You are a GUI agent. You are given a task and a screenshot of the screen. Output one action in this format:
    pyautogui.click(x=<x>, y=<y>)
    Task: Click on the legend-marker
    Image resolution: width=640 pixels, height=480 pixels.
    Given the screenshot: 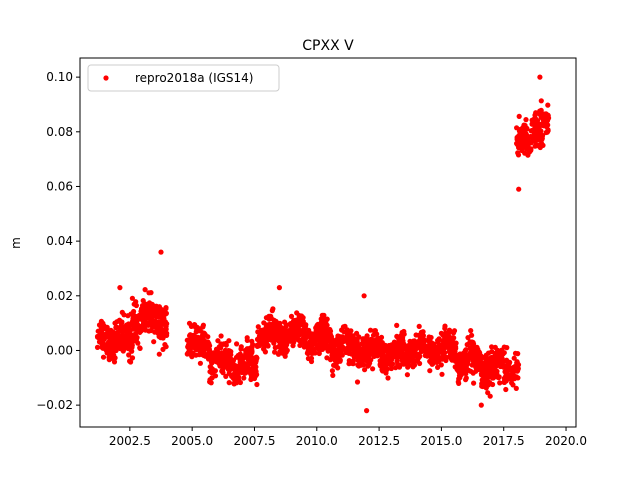 What is the action you would take?
    pyautogui.click(x=106, y=78)
    